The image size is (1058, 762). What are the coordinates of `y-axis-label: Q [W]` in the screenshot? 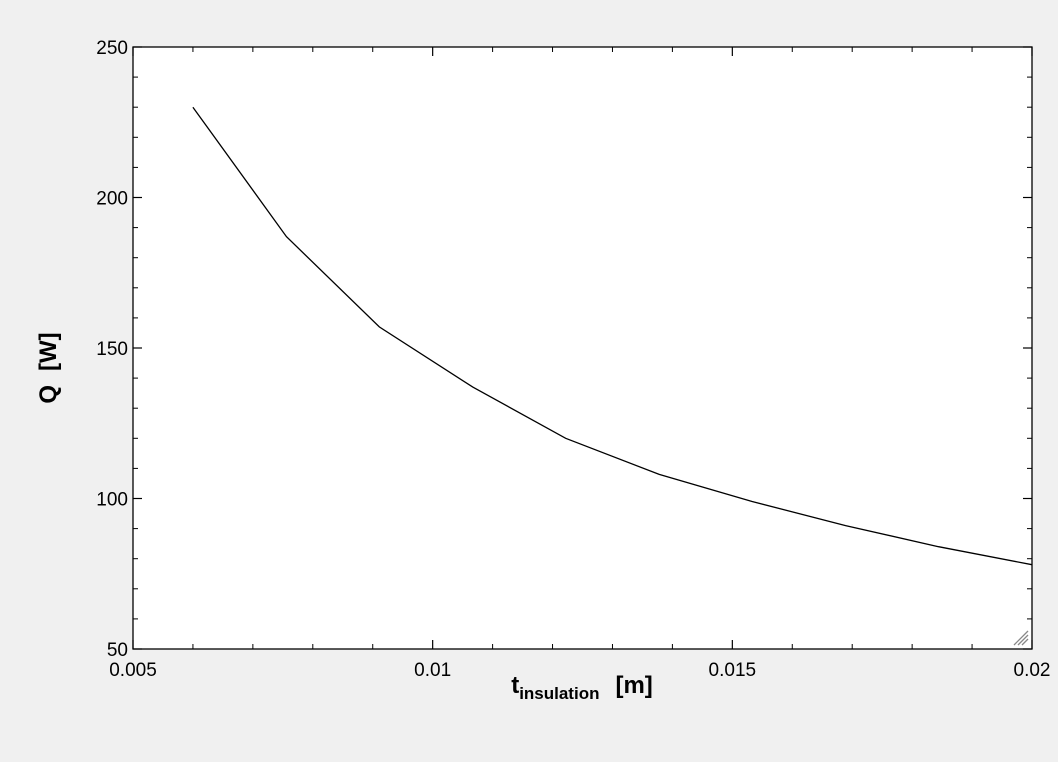 It's located at (48, 367).